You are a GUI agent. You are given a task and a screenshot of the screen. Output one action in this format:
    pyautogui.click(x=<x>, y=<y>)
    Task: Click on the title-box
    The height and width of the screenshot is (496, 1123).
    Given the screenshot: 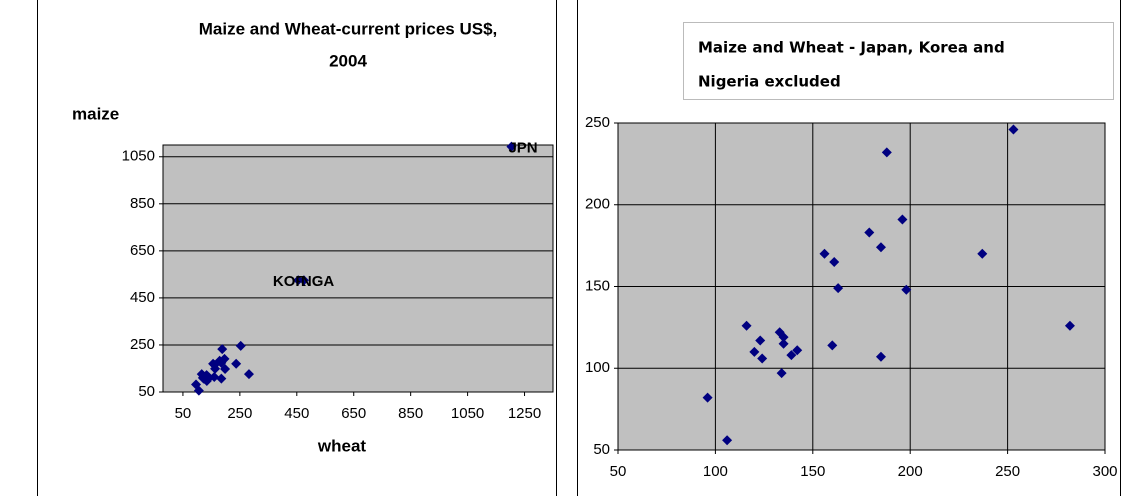 What is the action you would take?
    pyautogui.click(x=898, y=61)
    